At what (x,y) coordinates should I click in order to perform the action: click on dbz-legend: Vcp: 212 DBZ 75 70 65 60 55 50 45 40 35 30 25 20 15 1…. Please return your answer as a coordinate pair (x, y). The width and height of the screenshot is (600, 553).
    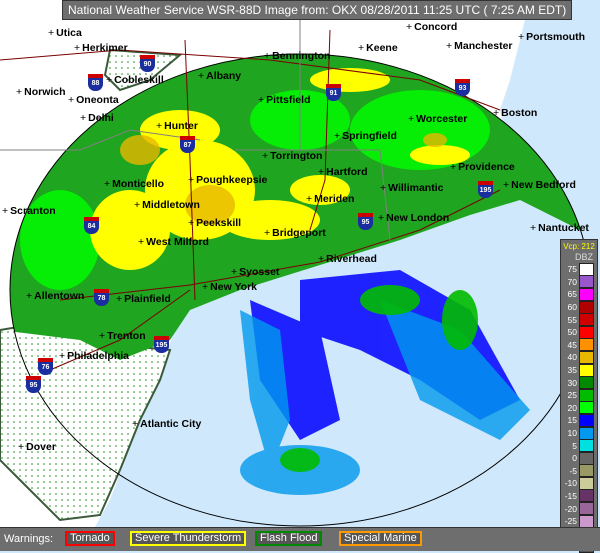
    Looking at the image, I should click on (579, 396).